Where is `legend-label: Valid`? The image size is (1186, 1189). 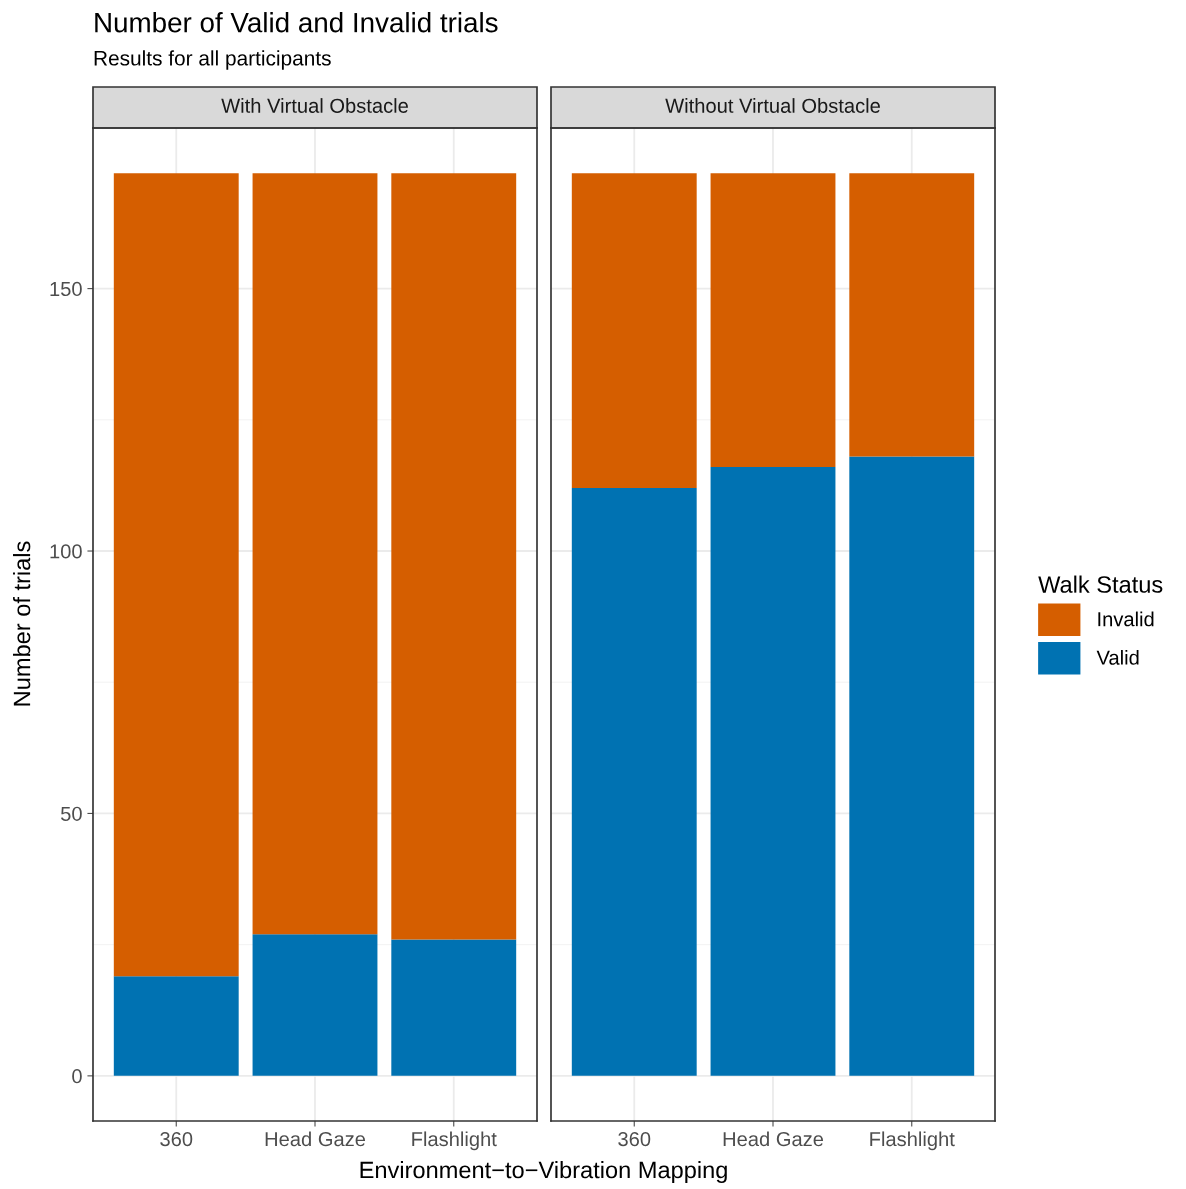 legend-label: Valid is located at coordinates (1117, 657).